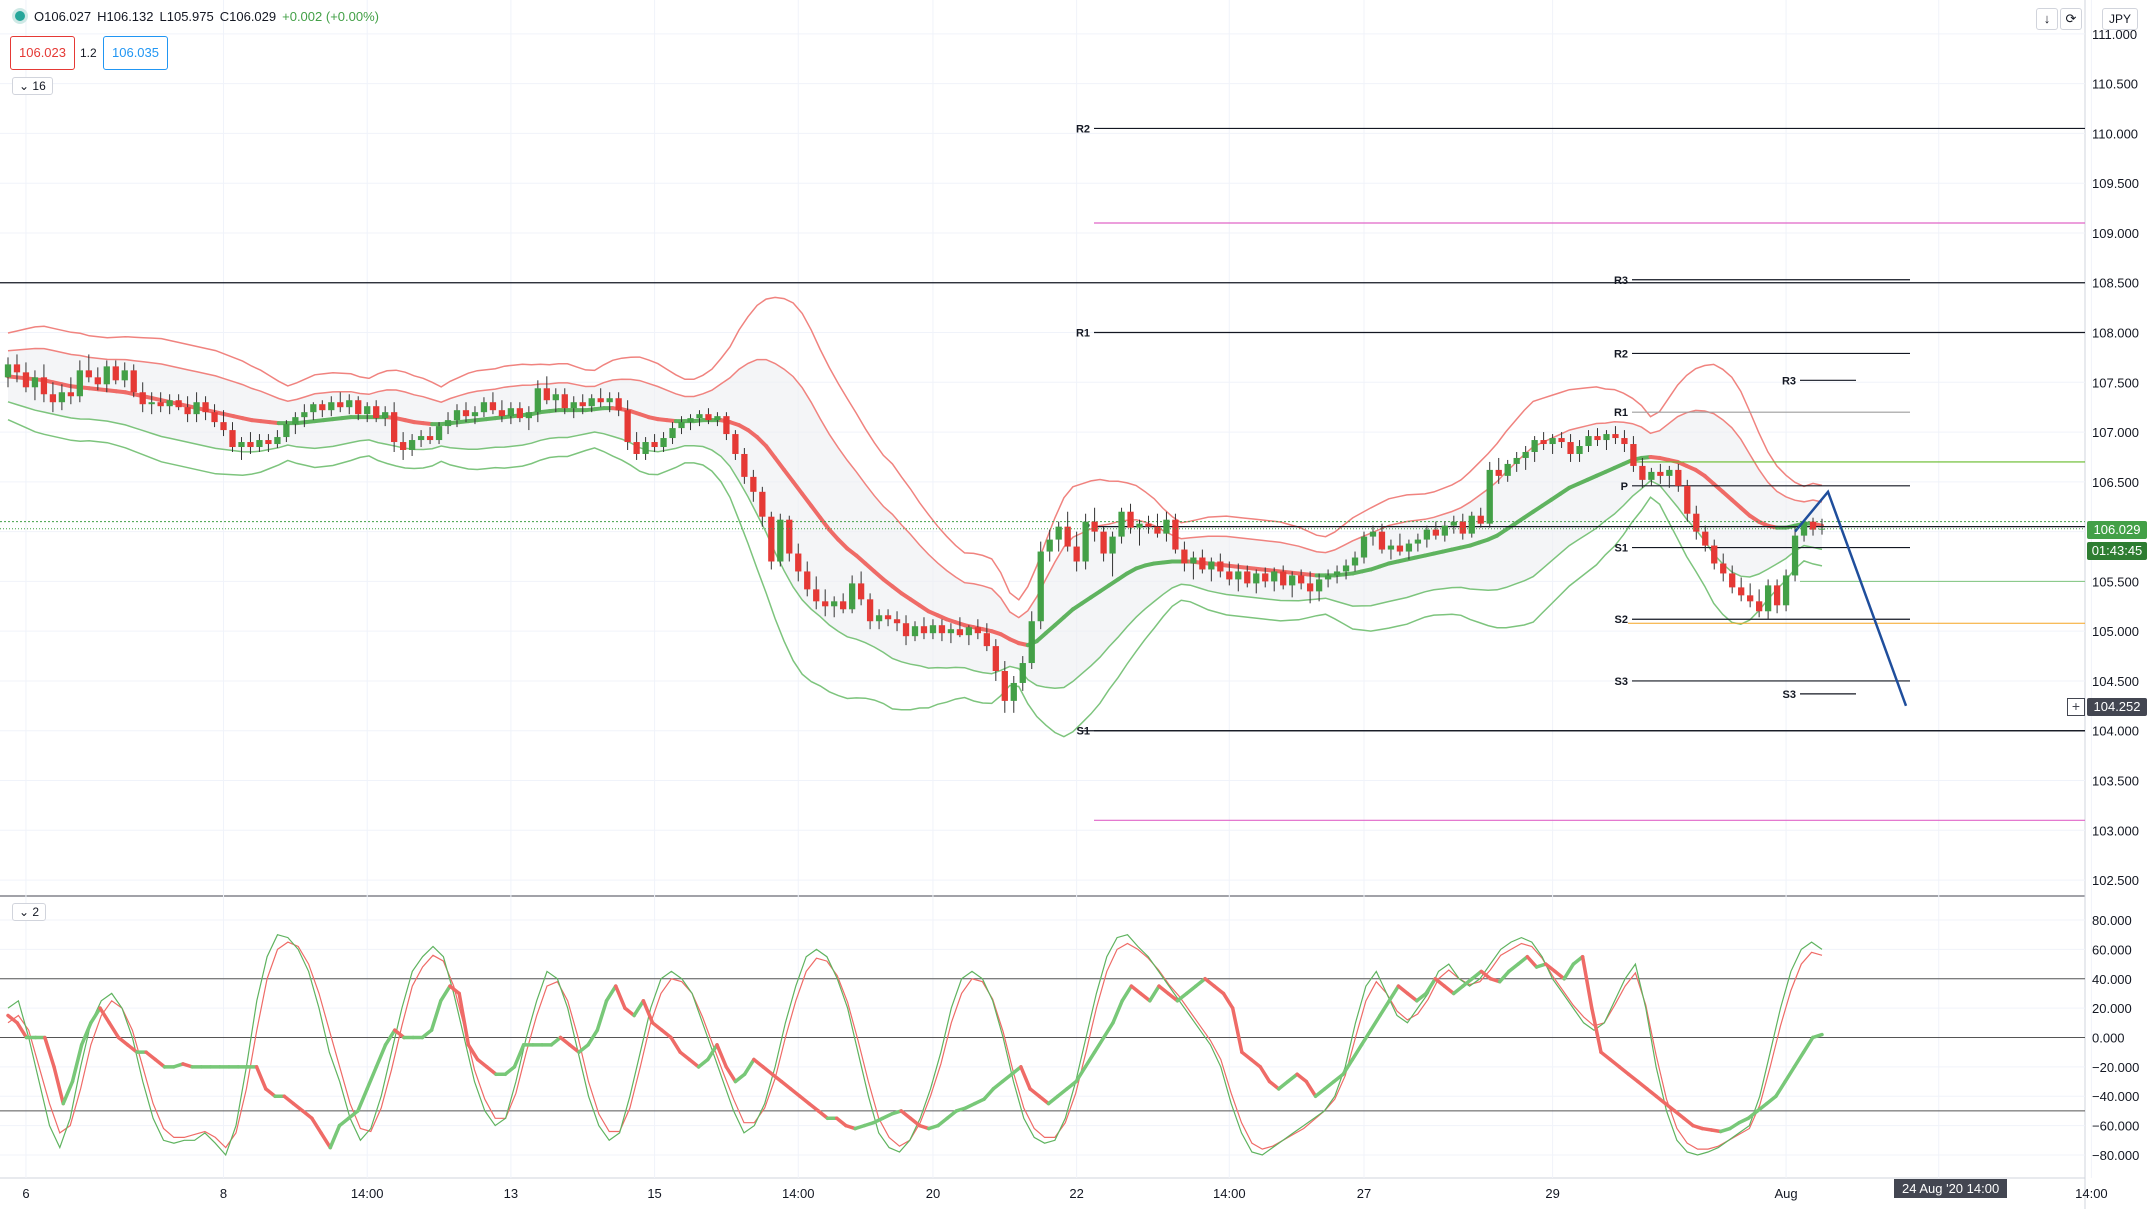 The height and width of the screenshot is (1209, 2153). What do you see at coordinates (88, 53) in the screenshot?
I see `spread-value: 1.2` at bounding box center [88, 53].